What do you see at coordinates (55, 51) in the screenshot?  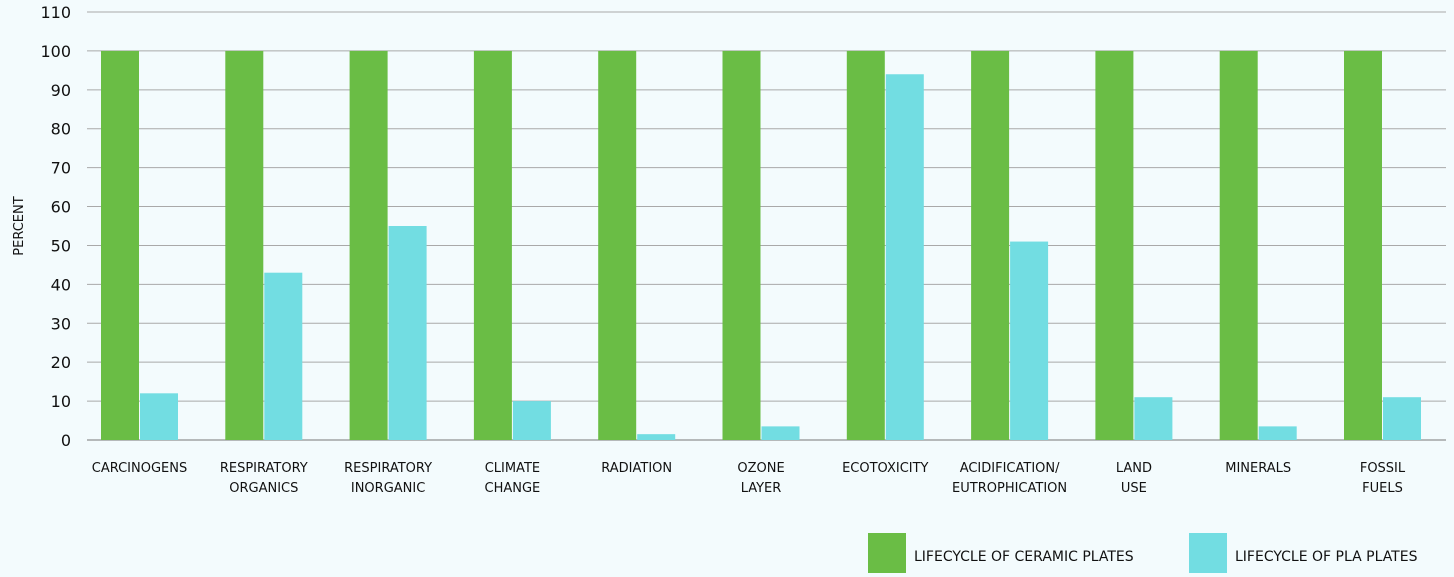 I see `y-tick-label: 100` at bounding box center [55, 51].